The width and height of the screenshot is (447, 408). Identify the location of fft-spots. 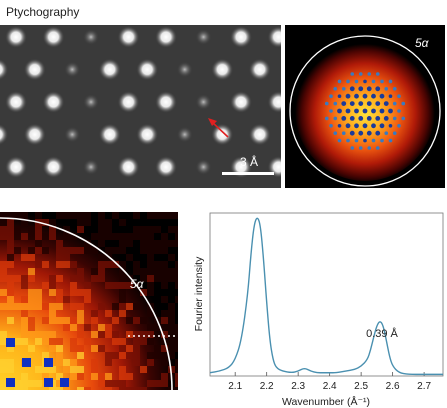
(365, 111).